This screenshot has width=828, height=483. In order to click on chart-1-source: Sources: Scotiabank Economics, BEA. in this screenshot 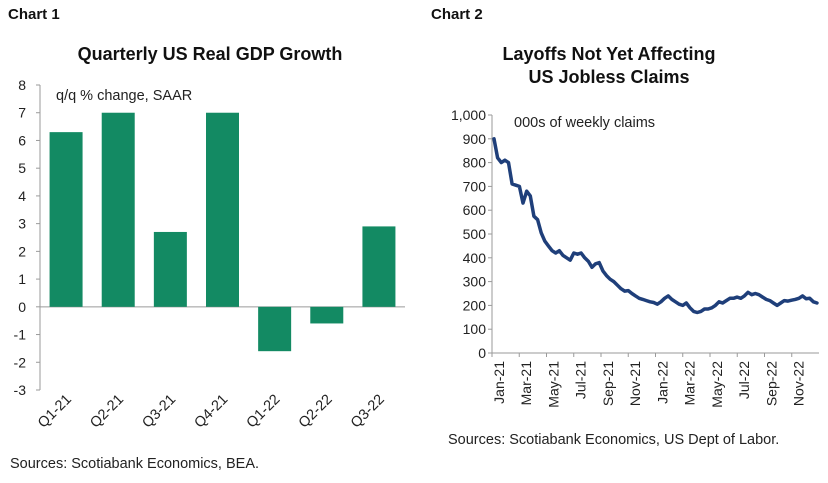, I will do `click(135, 464)`.